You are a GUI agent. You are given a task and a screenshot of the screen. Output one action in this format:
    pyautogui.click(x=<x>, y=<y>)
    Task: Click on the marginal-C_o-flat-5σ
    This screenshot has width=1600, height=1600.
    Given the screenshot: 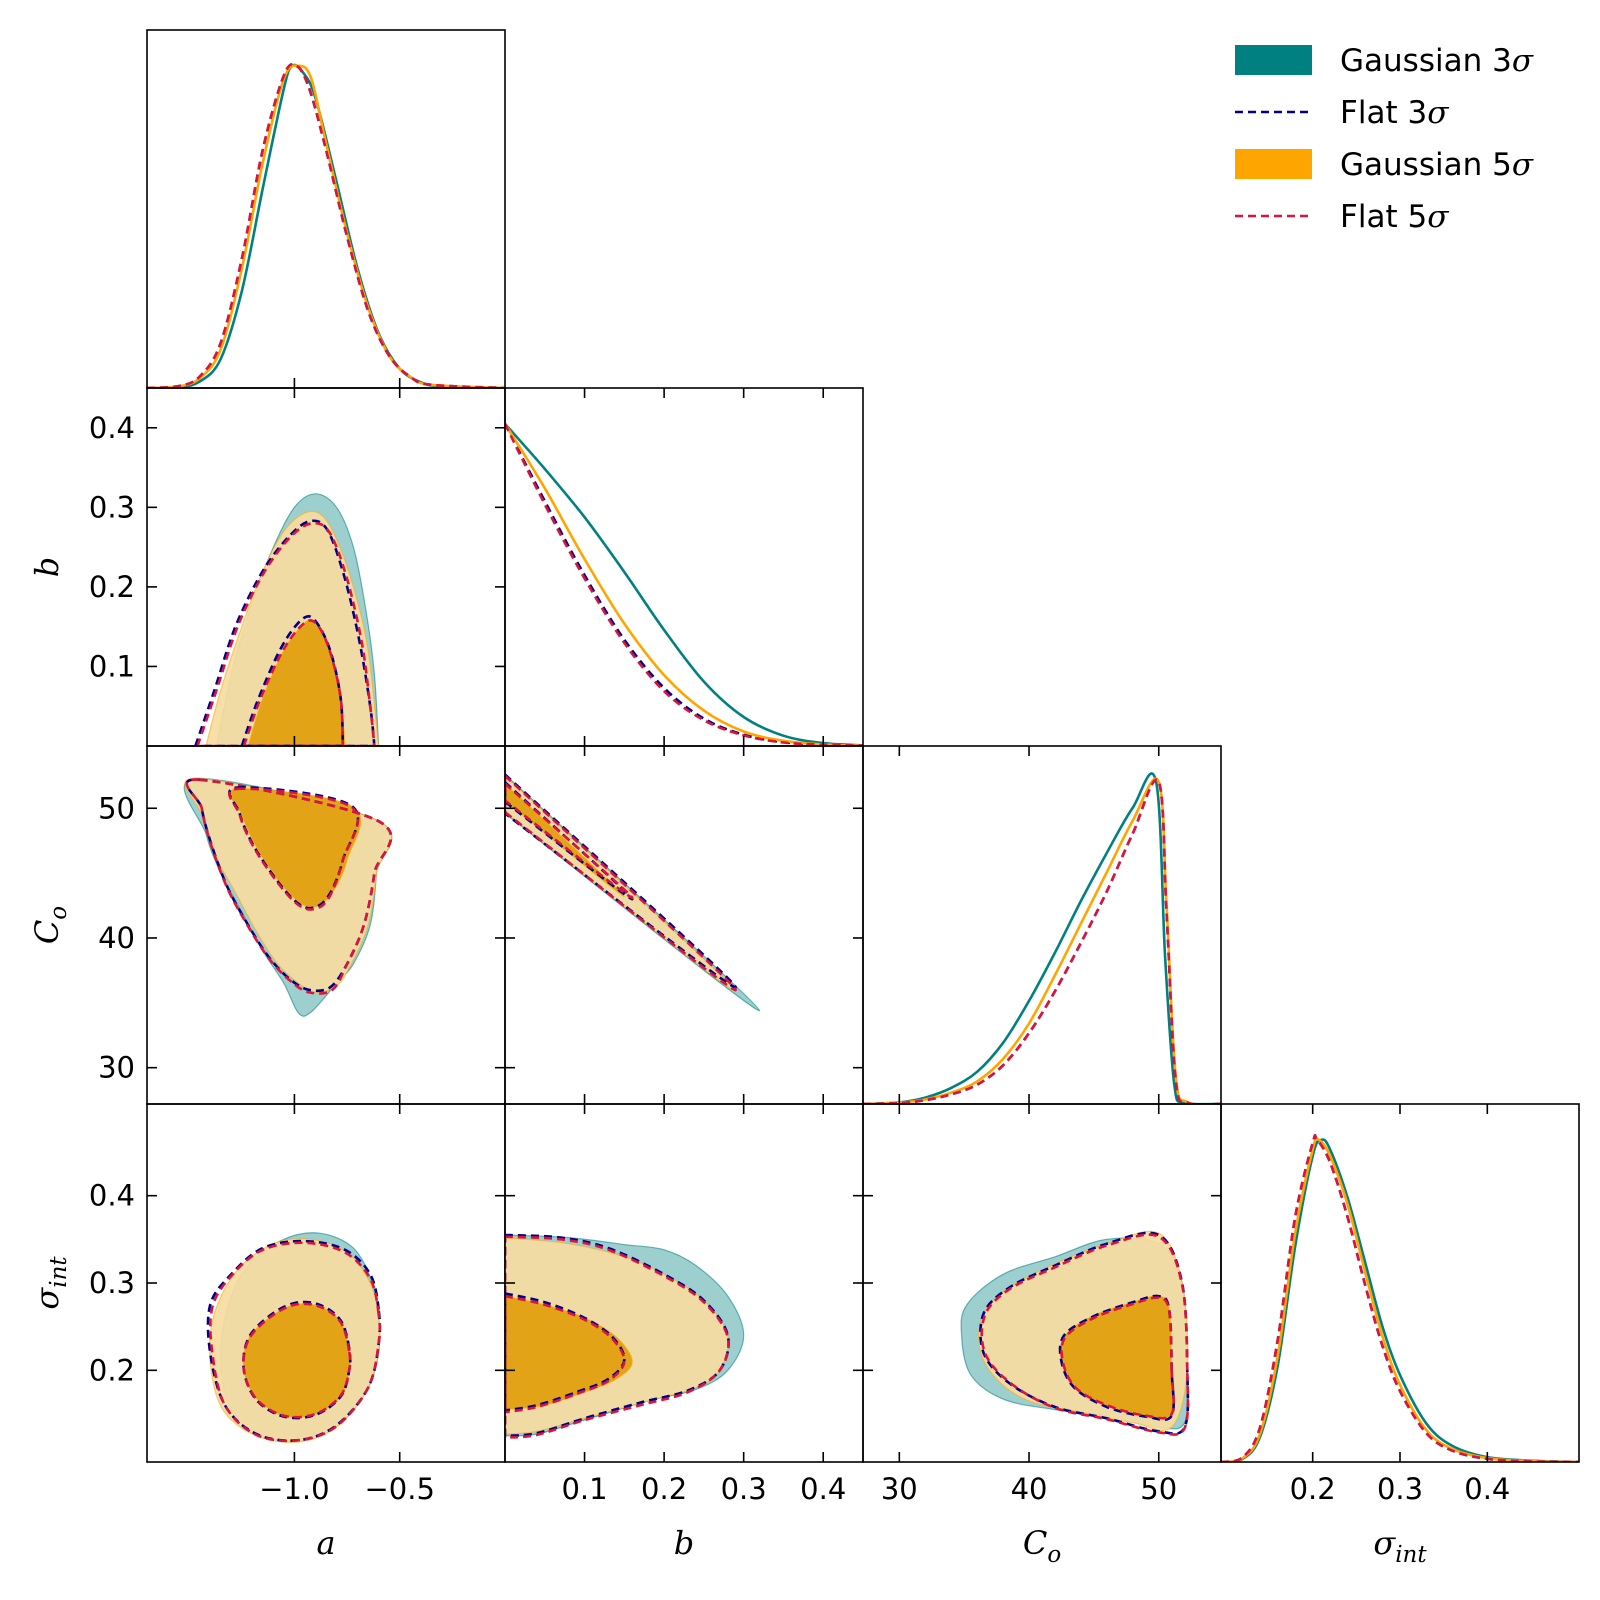 What is the action you would take?
    pyautogui.click(x=1042, y=941)
    